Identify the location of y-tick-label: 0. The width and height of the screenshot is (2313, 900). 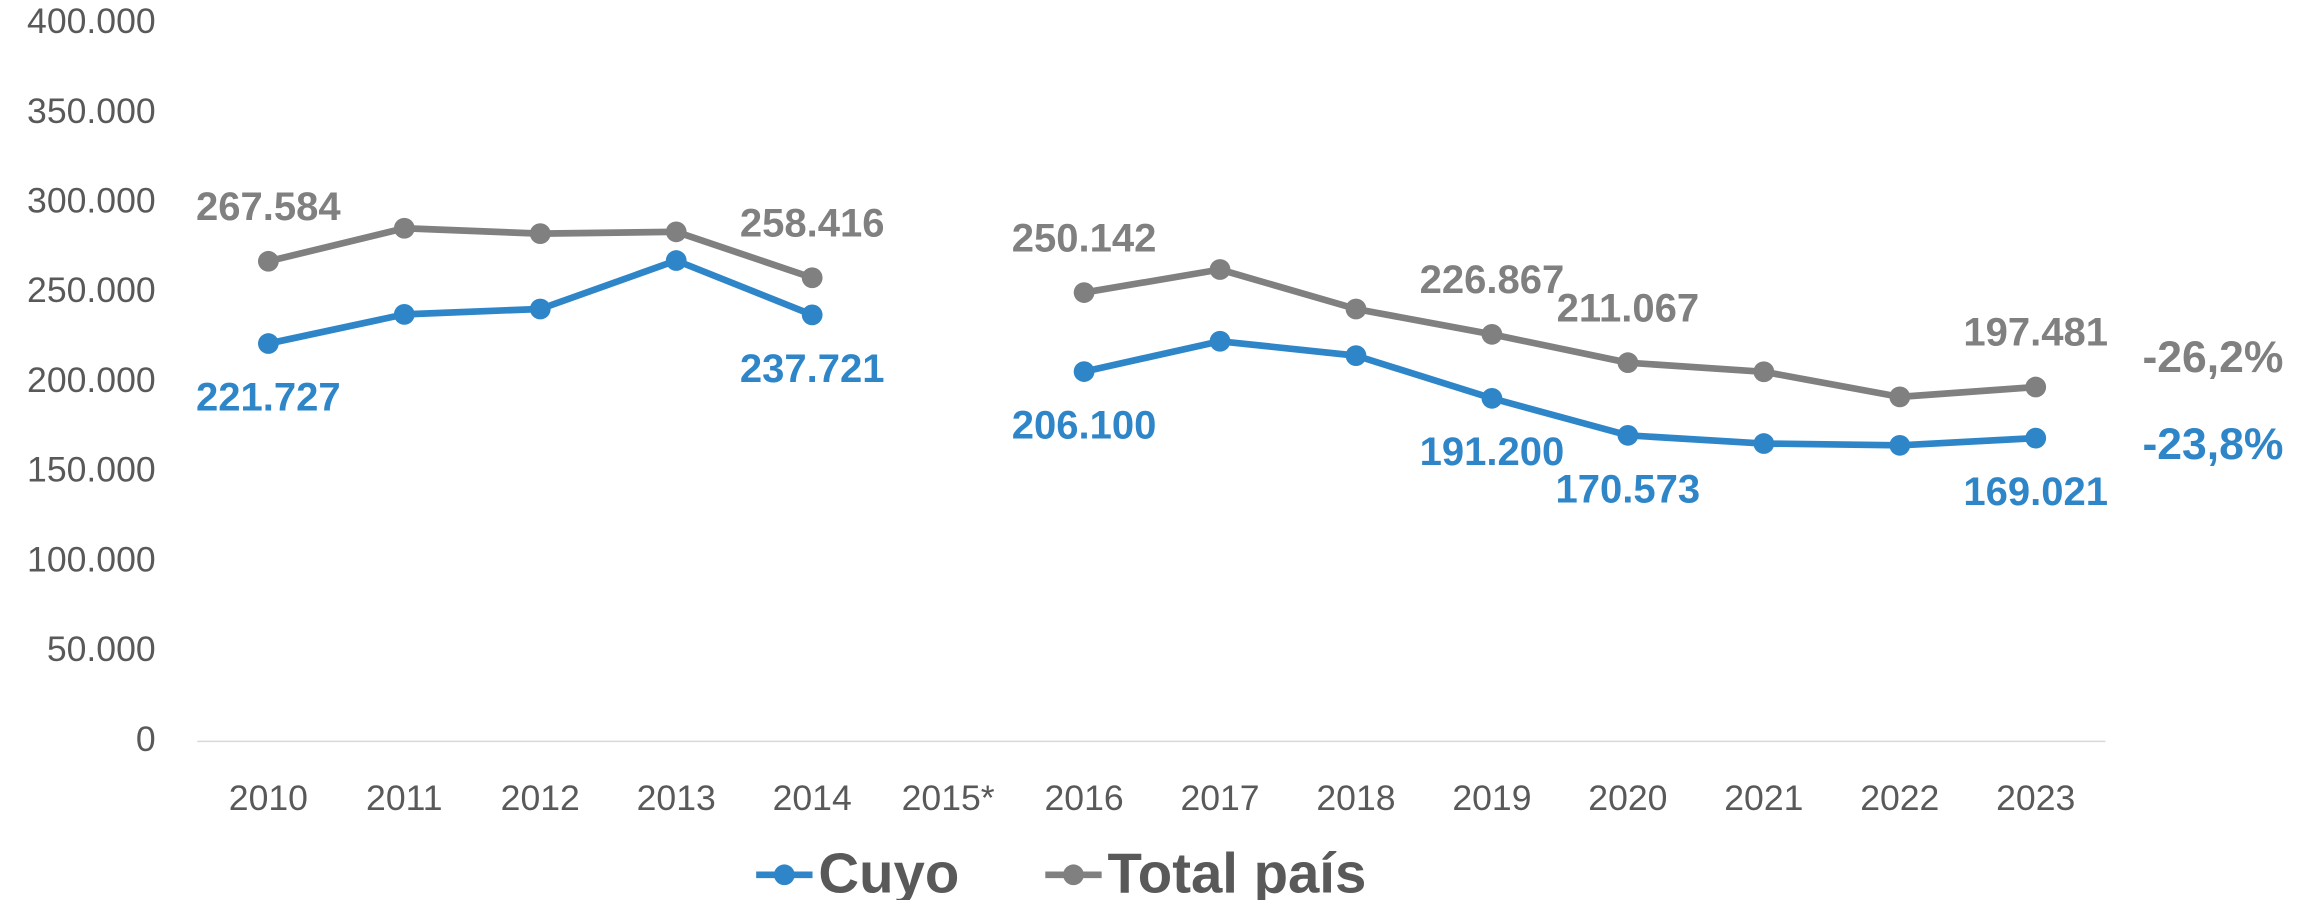
(146, 739).